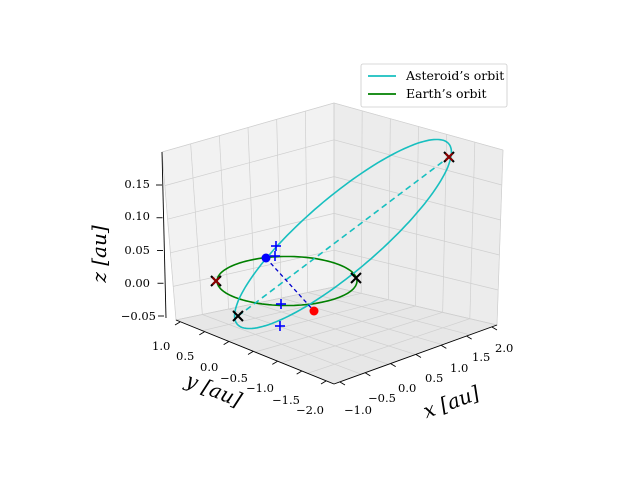 The image size is (640, 480). What do you see at coordinates (161, 346) in the screenshot?
I see `y-tick-label: 1.0` at bounding box center [161, 346].